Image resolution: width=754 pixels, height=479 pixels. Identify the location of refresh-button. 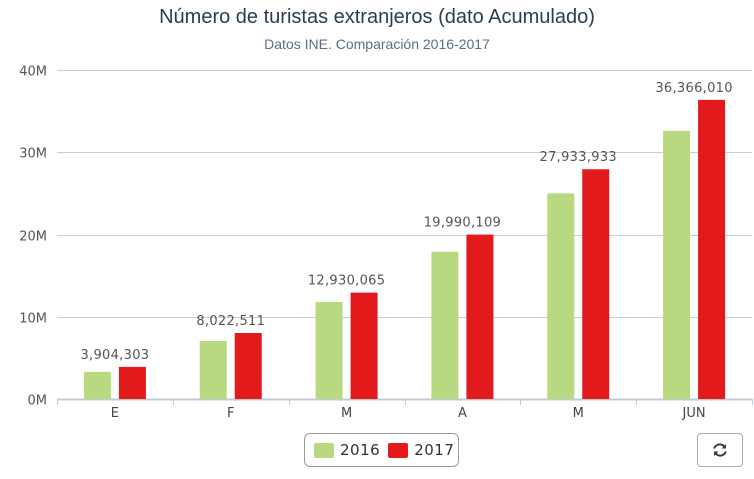
(720, 450).